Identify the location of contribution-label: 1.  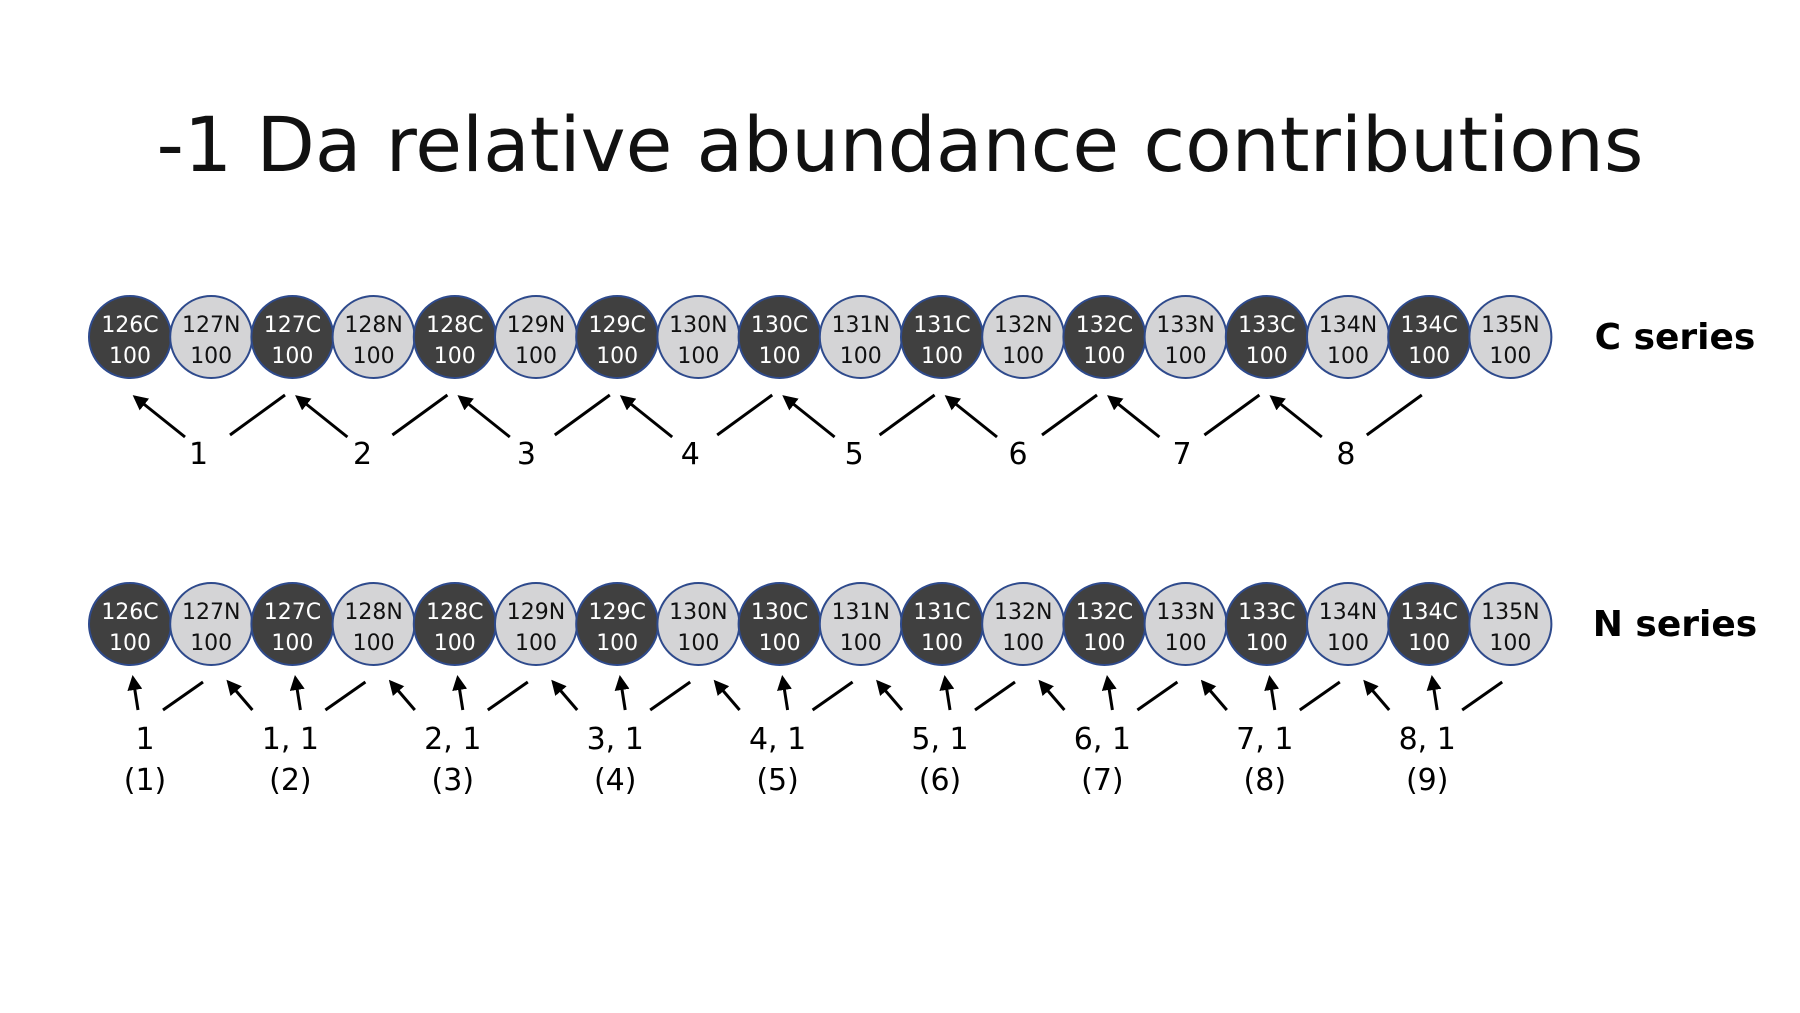
(144, 739).